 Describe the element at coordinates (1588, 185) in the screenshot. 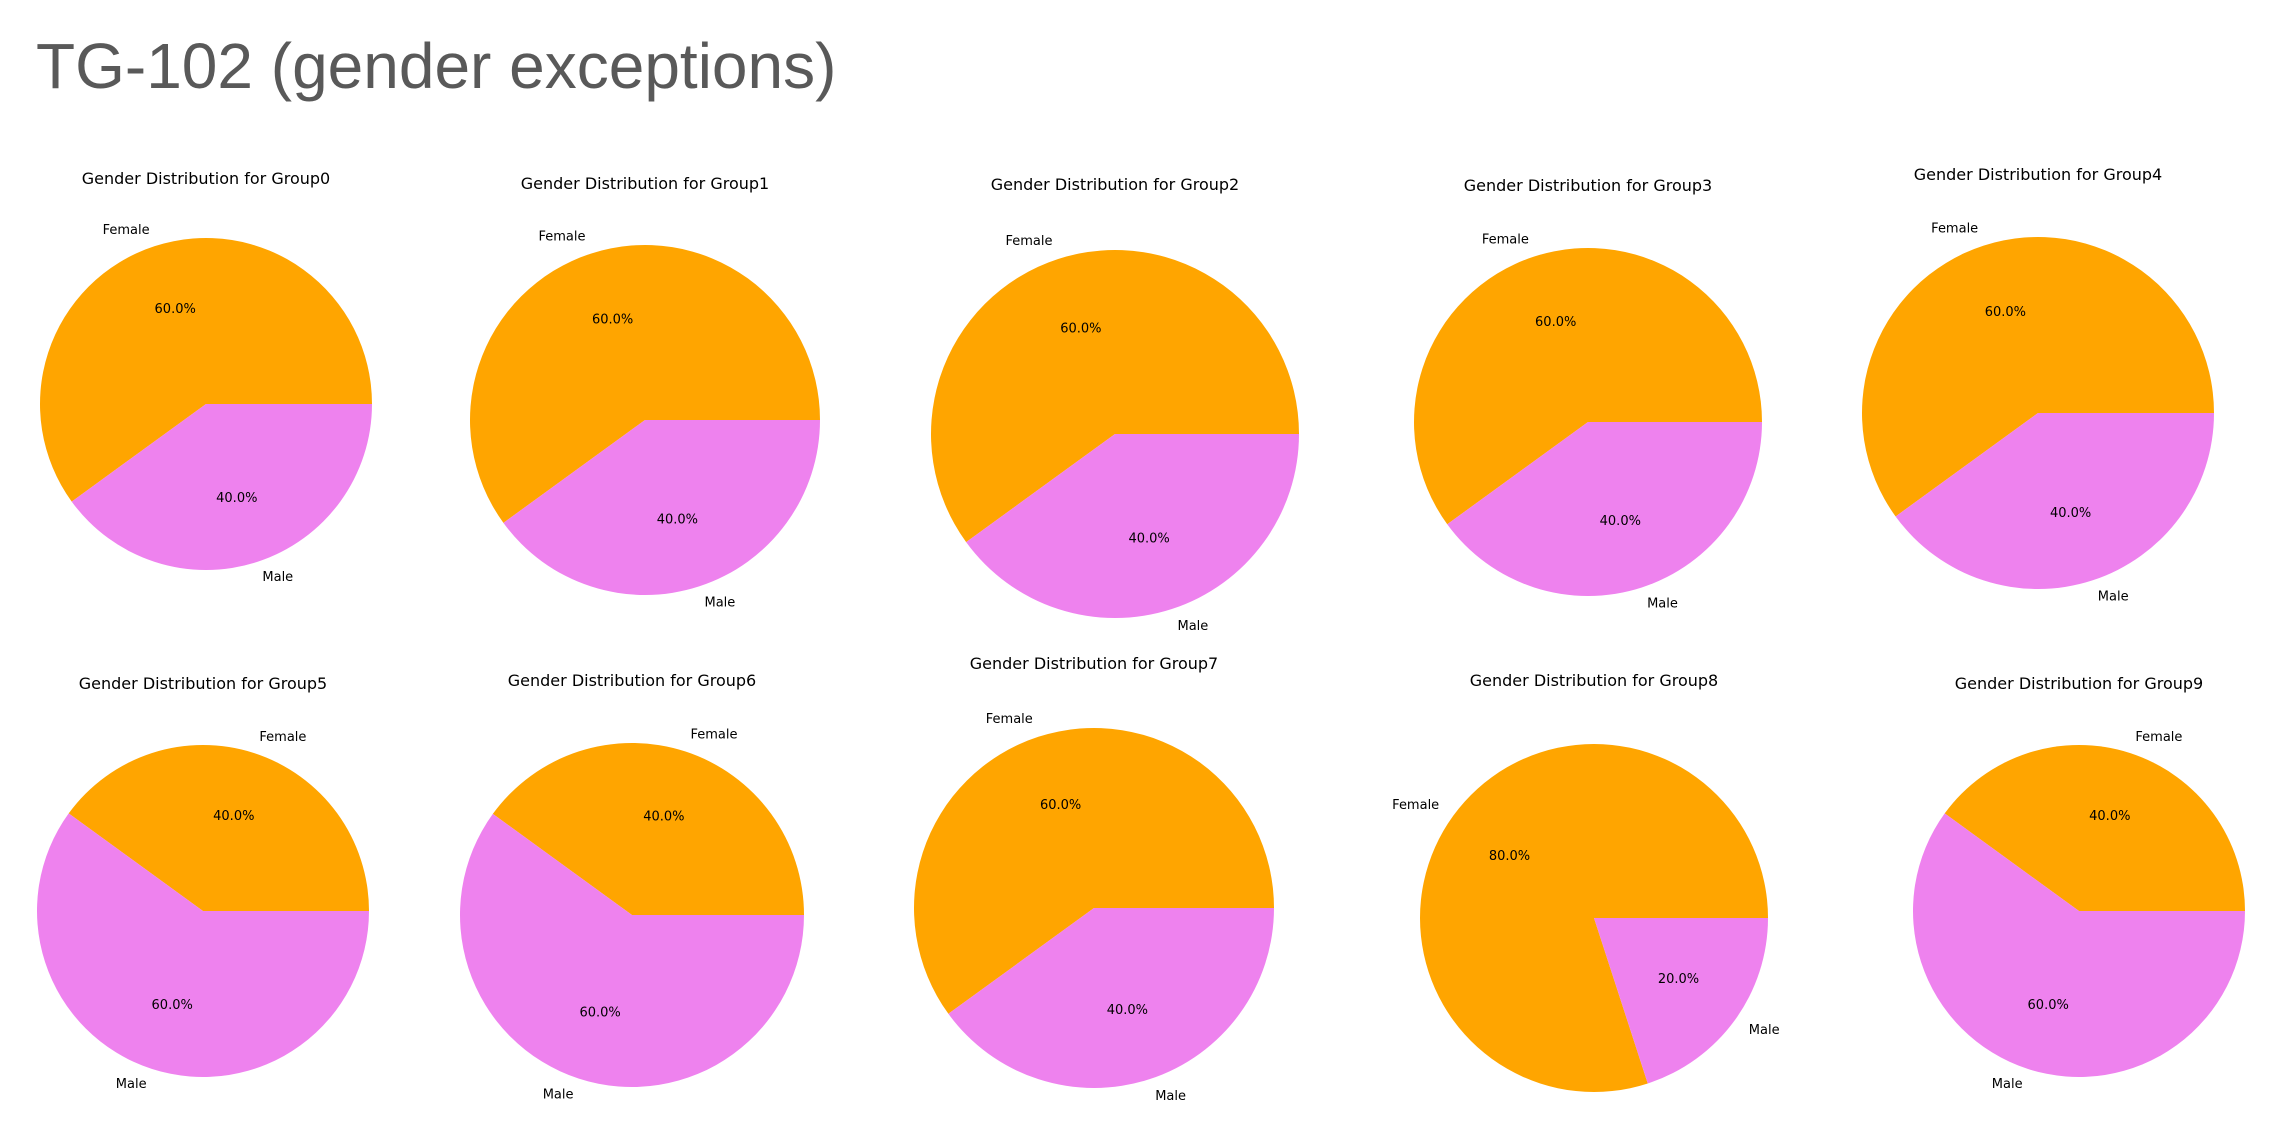

I see `chart-title: Gender Distribution for Group3` at that location.